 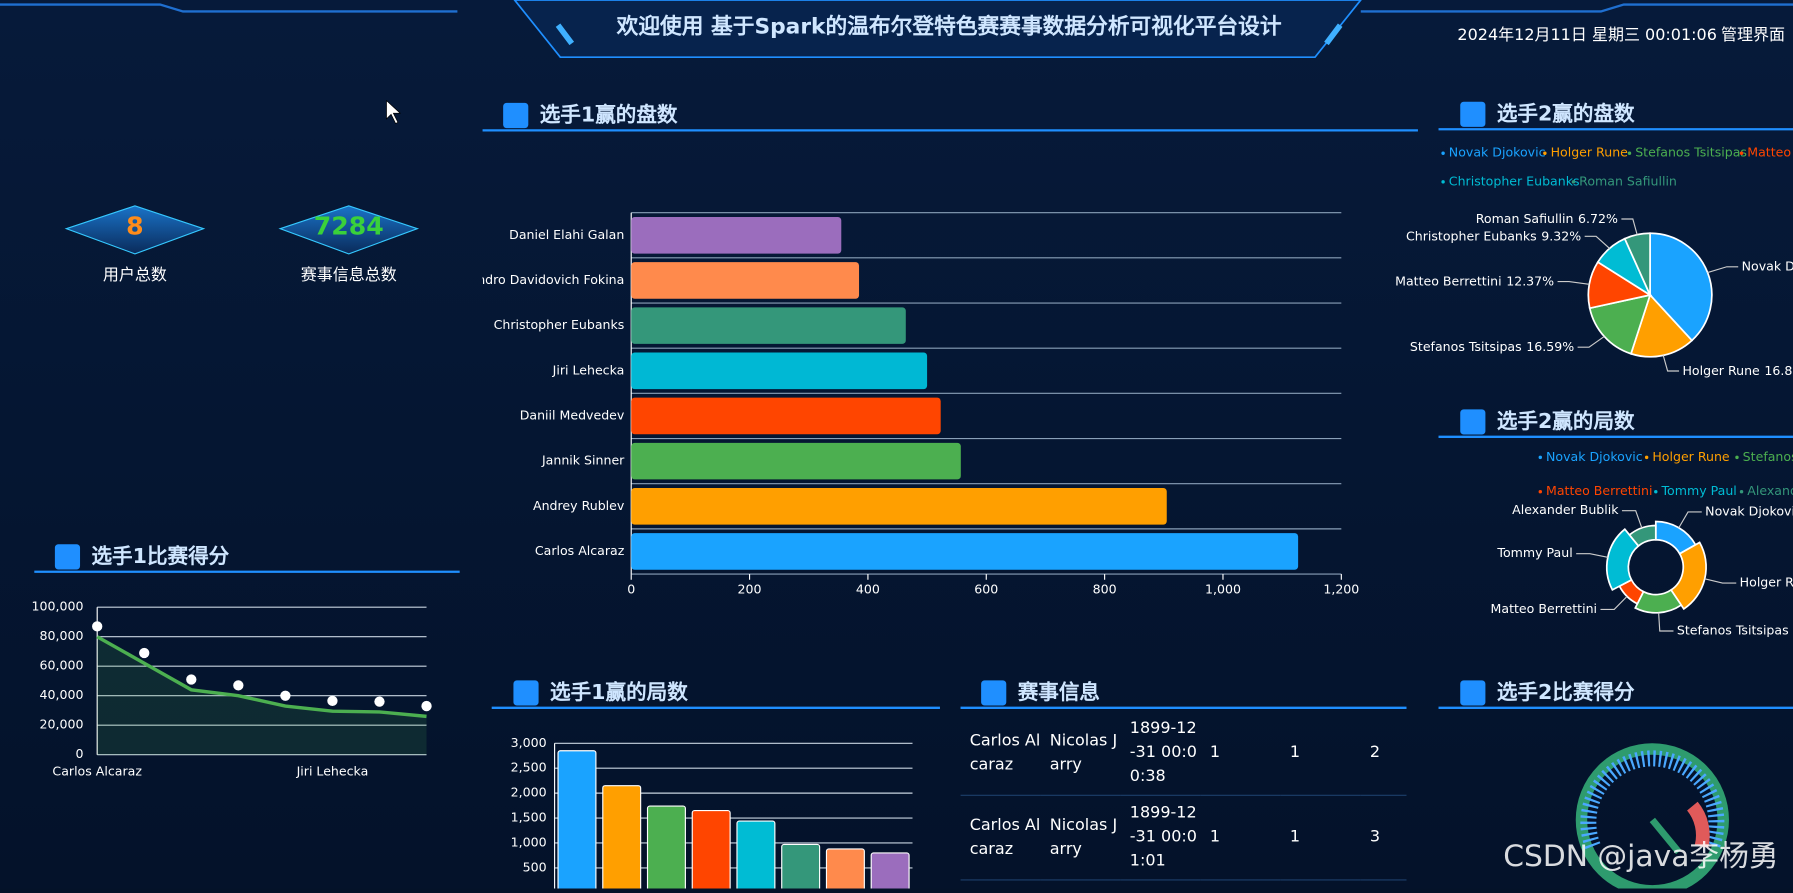 What do you see at coordinates (135, 226) in the screenshot?
I see `stat-value: 8` at bounding box center [135, 226].